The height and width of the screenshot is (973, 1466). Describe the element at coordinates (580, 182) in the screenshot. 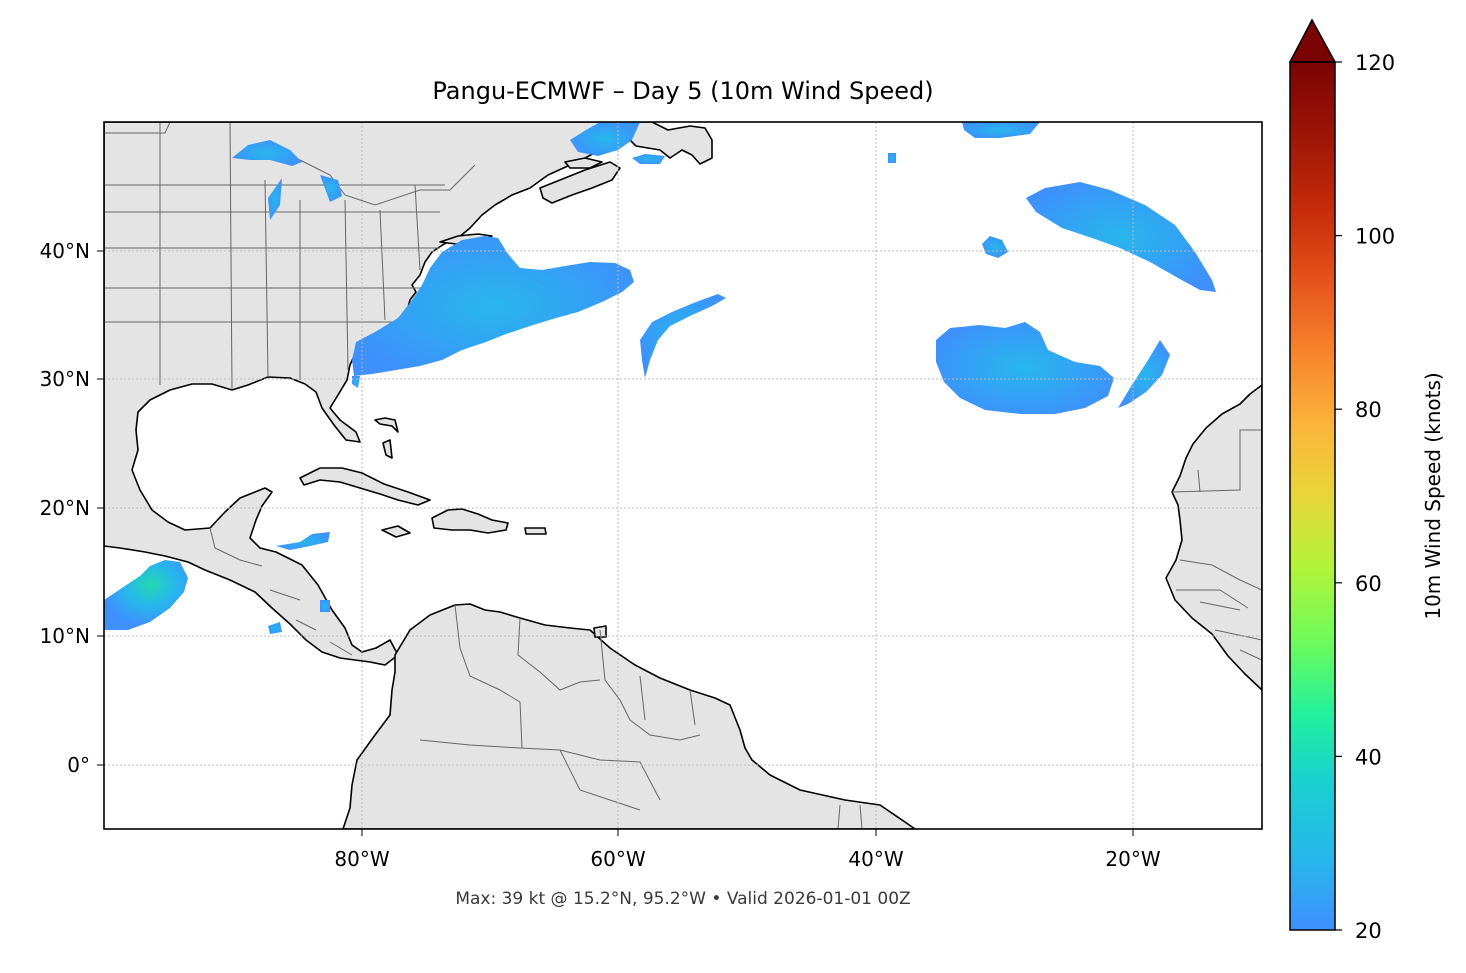

I see `nova-scotia-land` at that location.